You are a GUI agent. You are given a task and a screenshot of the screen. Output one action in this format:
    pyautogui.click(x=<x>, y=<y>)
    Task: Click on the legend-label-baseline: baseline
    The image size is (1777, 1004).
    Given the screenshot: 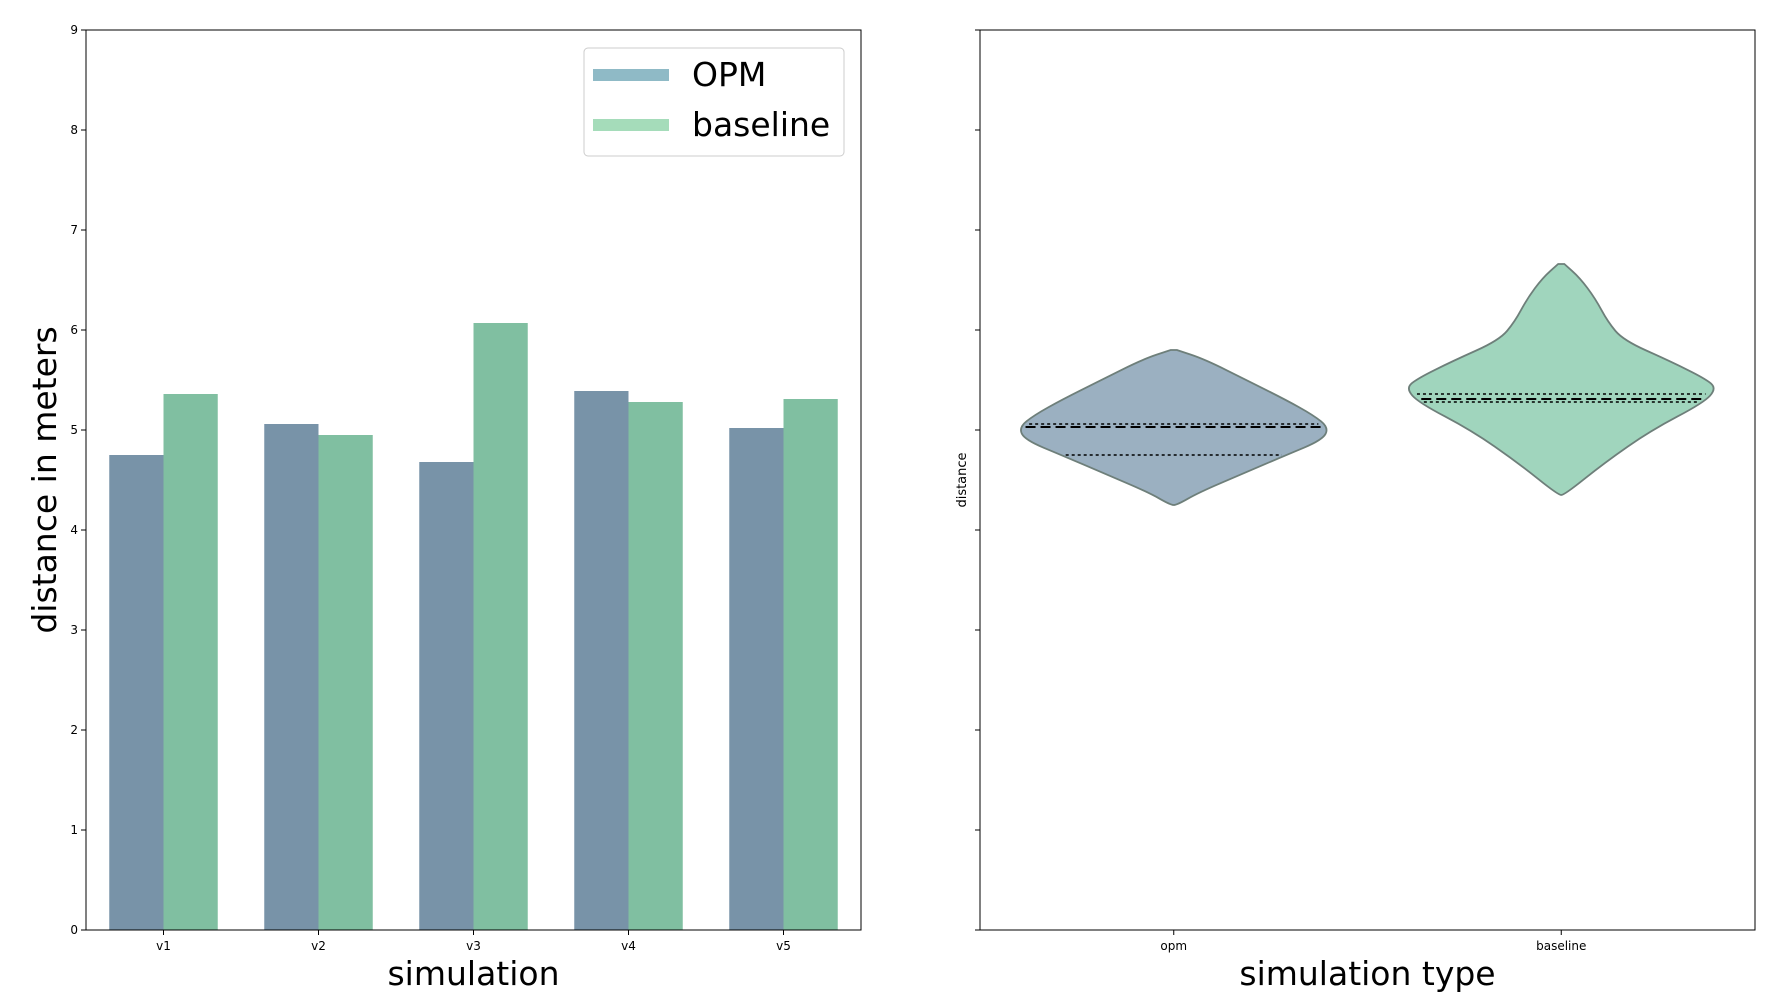 What is the action you would take?
    pyautogui.click(x=761, y=124)
    